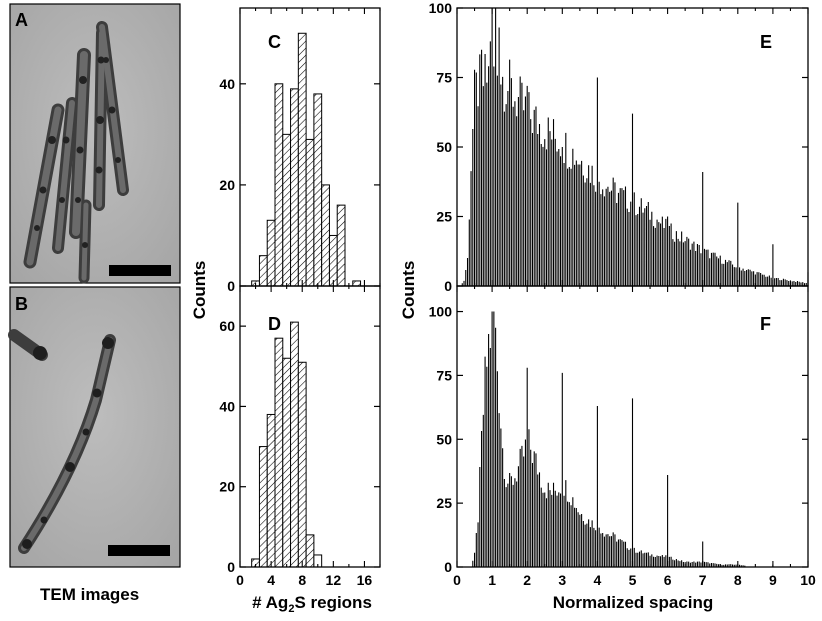 This screenshot has height=621, width=822. I want to click on bars-d, so click(287, 444).